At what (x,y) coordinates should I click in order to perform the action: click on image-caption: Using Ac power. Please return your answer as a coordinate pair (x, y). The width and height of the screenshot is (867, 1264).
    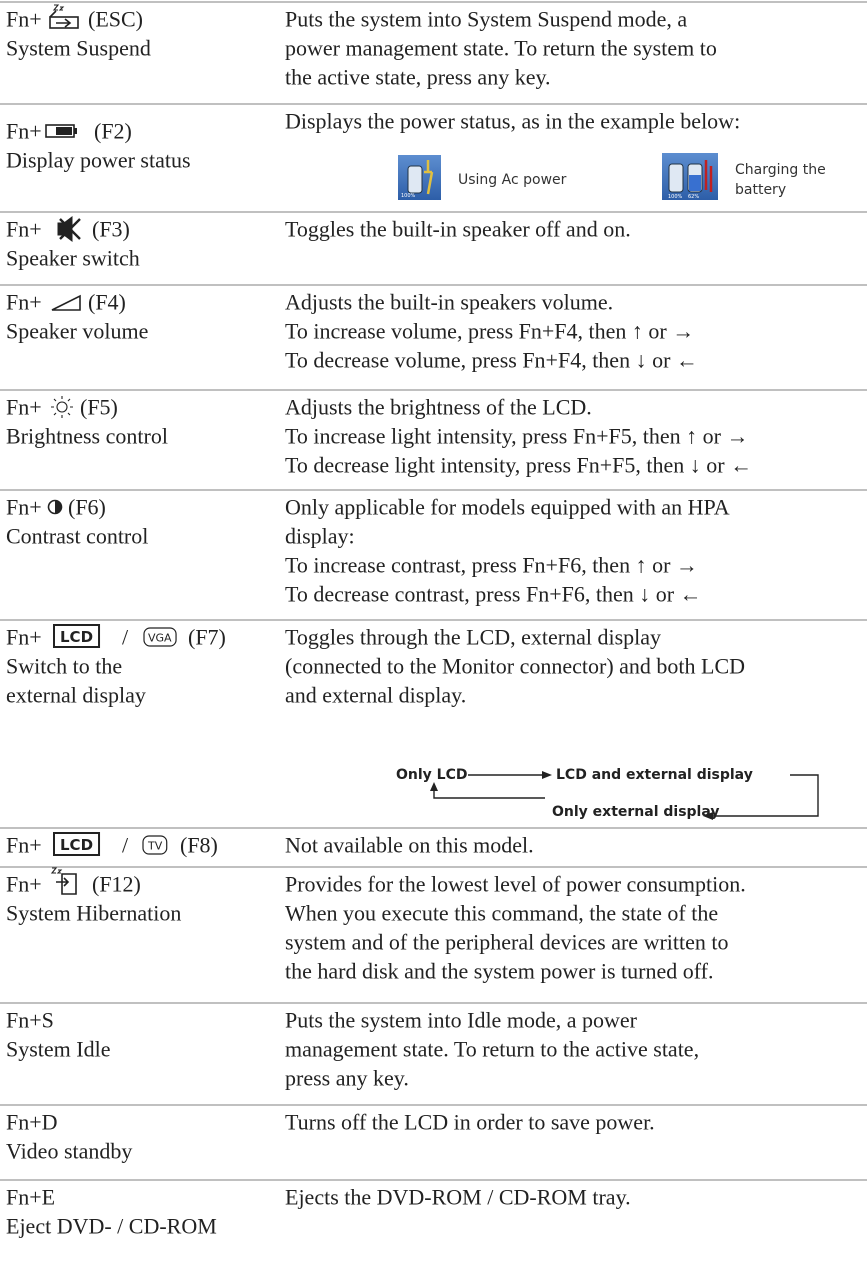
    Looking at the image, I should click on (512, 180).